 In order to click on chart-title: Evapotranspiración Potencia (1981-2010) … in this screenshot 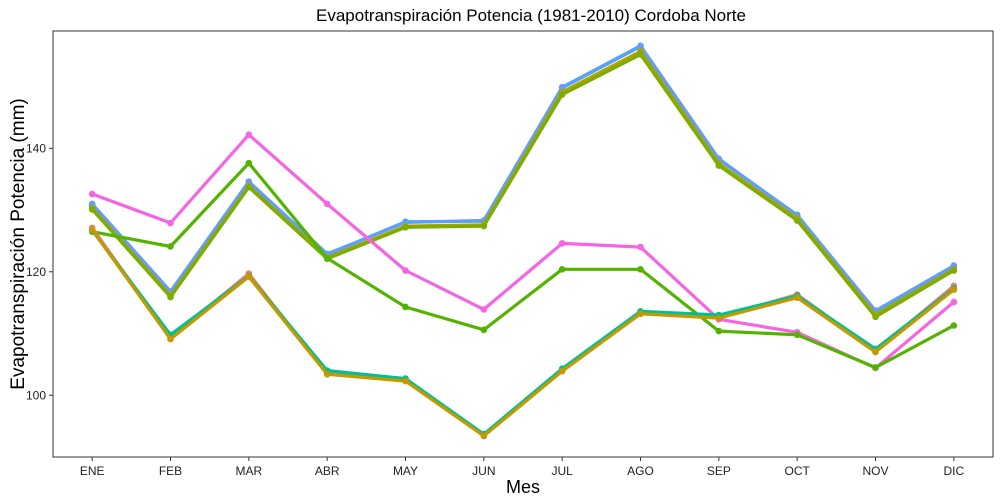, I will do `click(531, 15)`.